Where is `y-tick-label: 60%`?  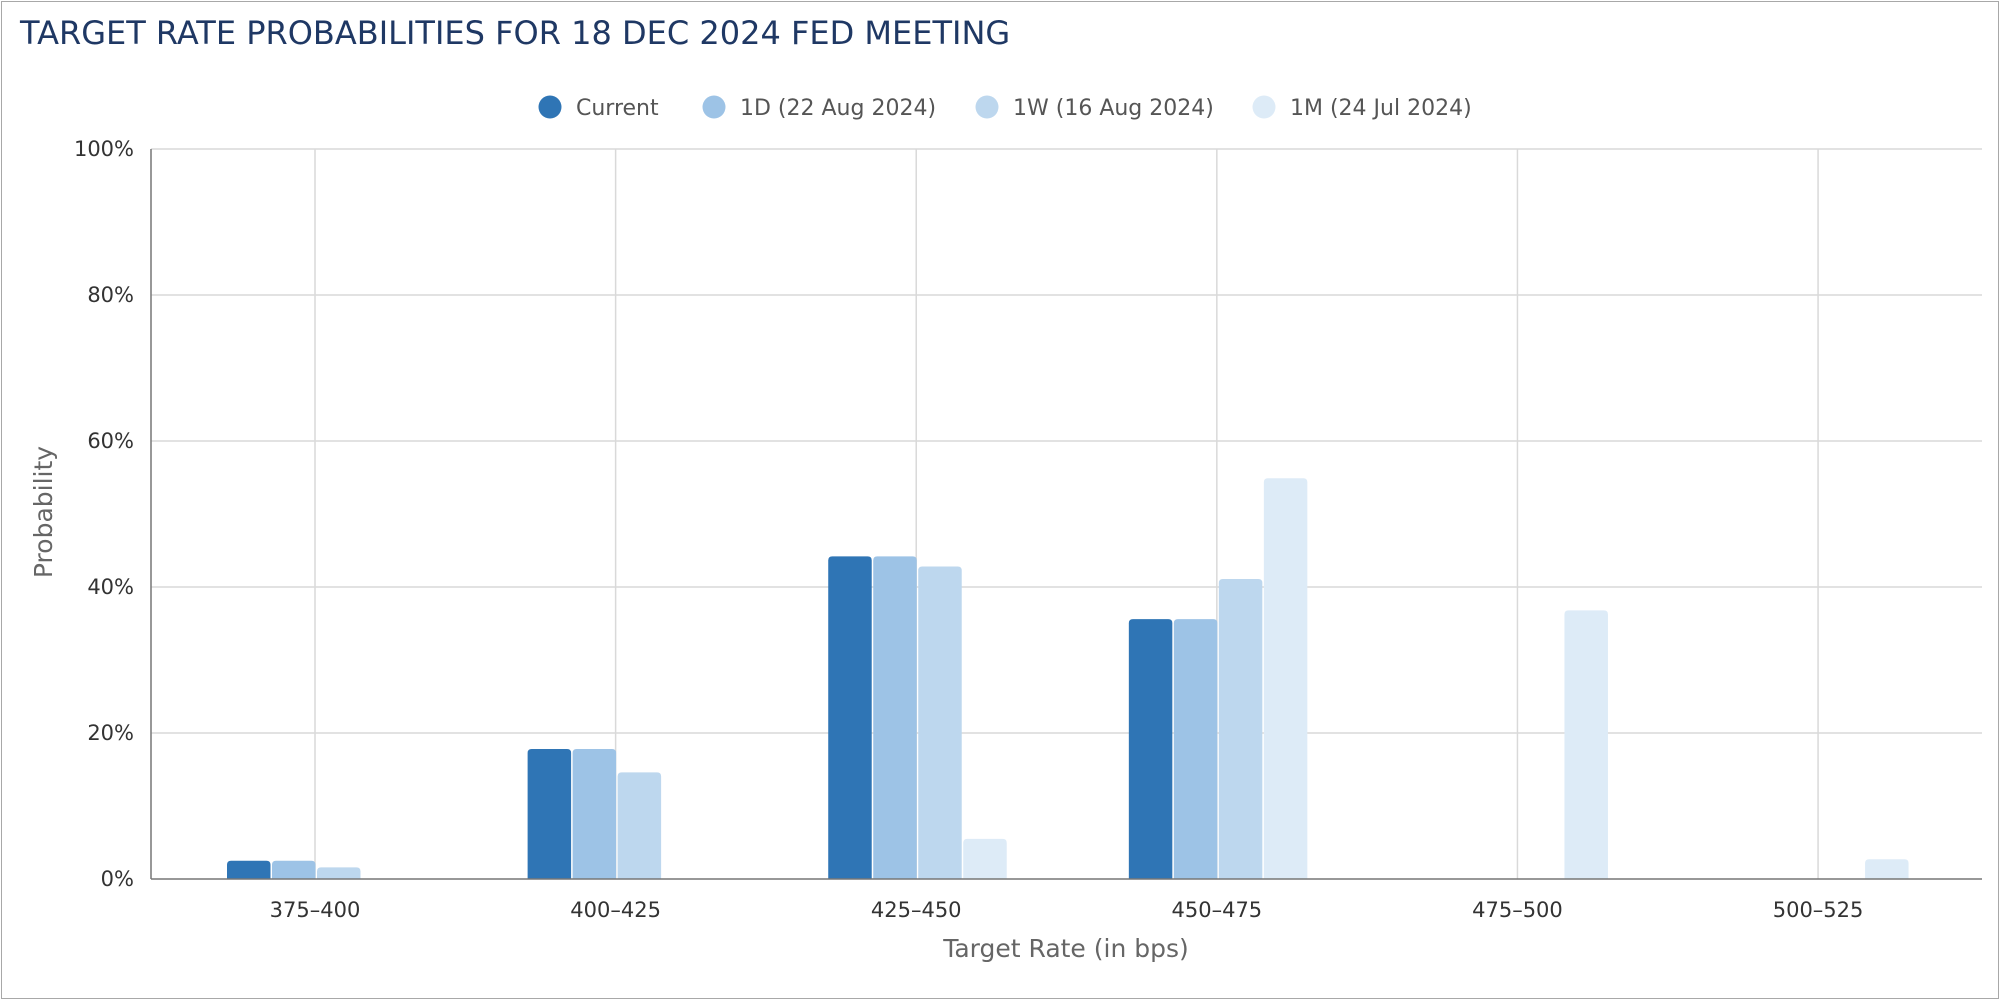 y-tick-label: 60% is located at coordinates (110, 441).